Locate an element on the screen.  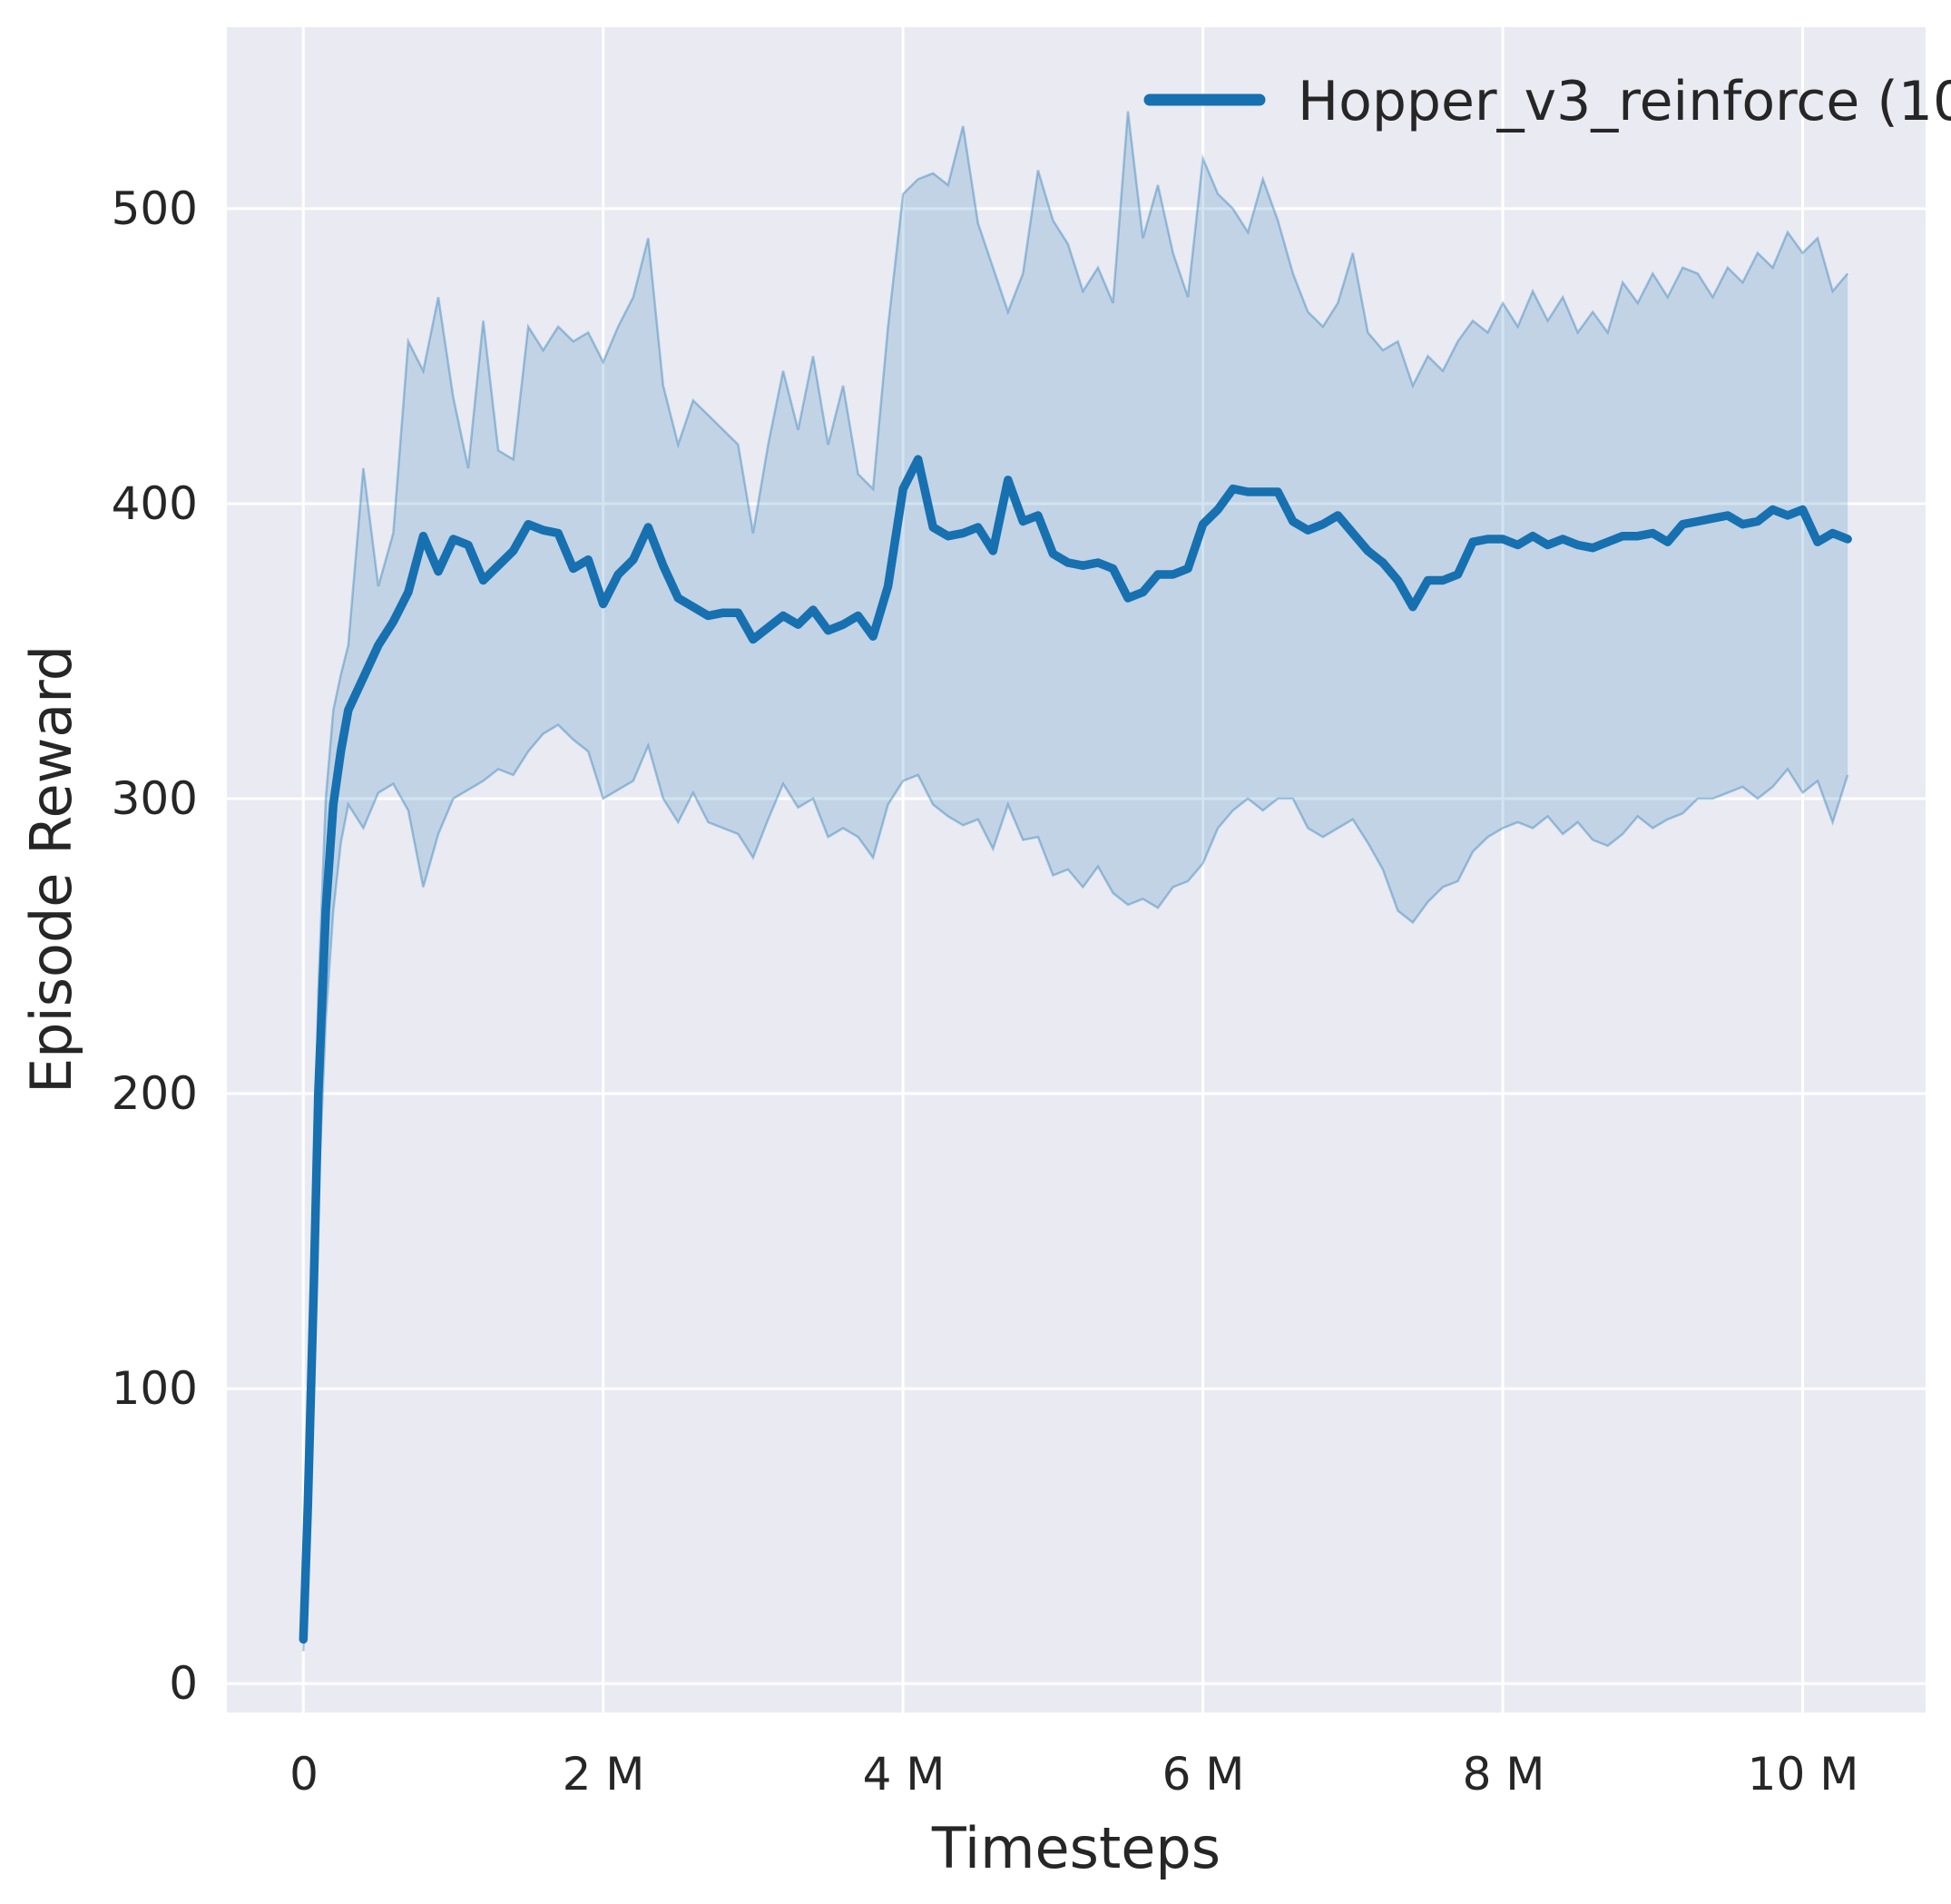
legend: Hopper_v3_reinforce (10) is located at coordinates (1547, 101).